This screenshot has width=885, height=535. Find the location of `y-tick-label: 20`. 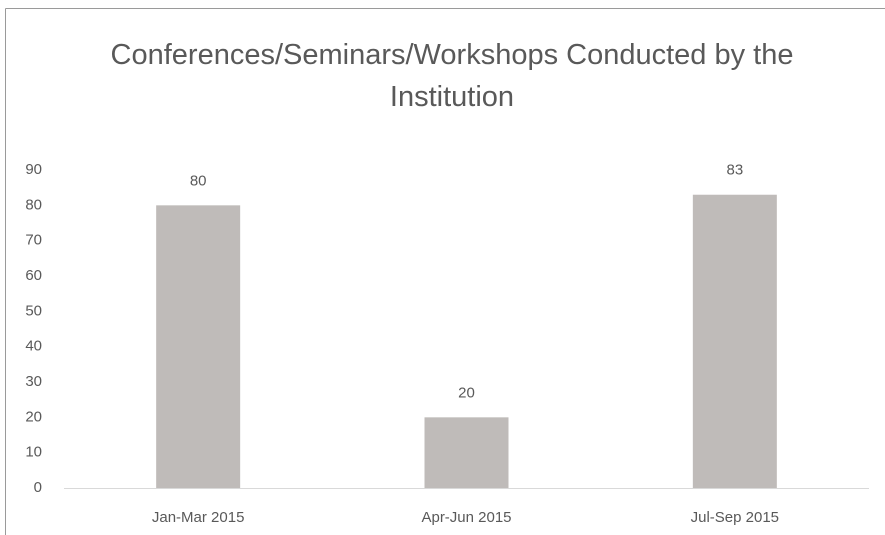

y-tick-label: 20 is located at coordinates (33, 416).